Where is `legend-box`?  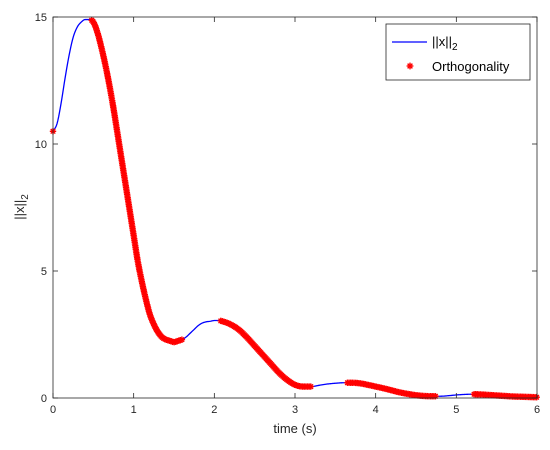 legend-box is located at coordinates (458, 52).